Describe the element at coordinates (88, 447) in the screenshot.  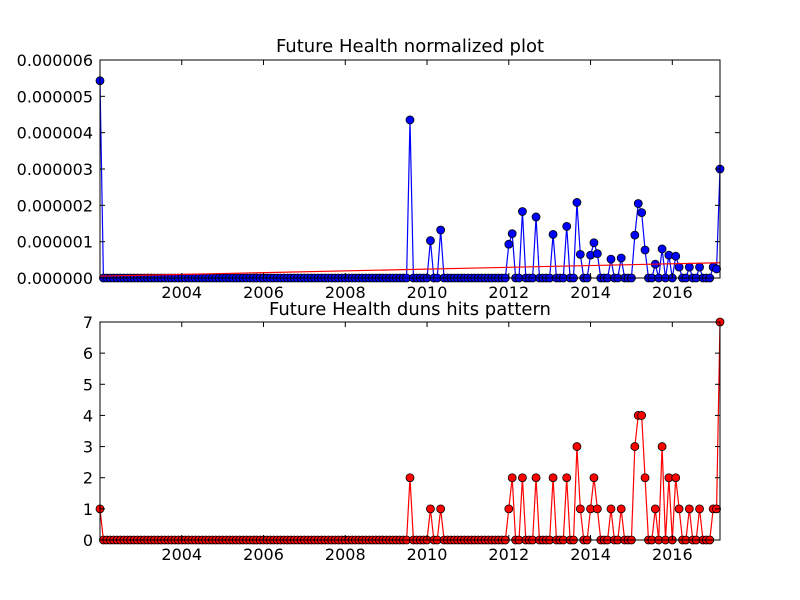
I see `y-tick-label: 3` at that location.